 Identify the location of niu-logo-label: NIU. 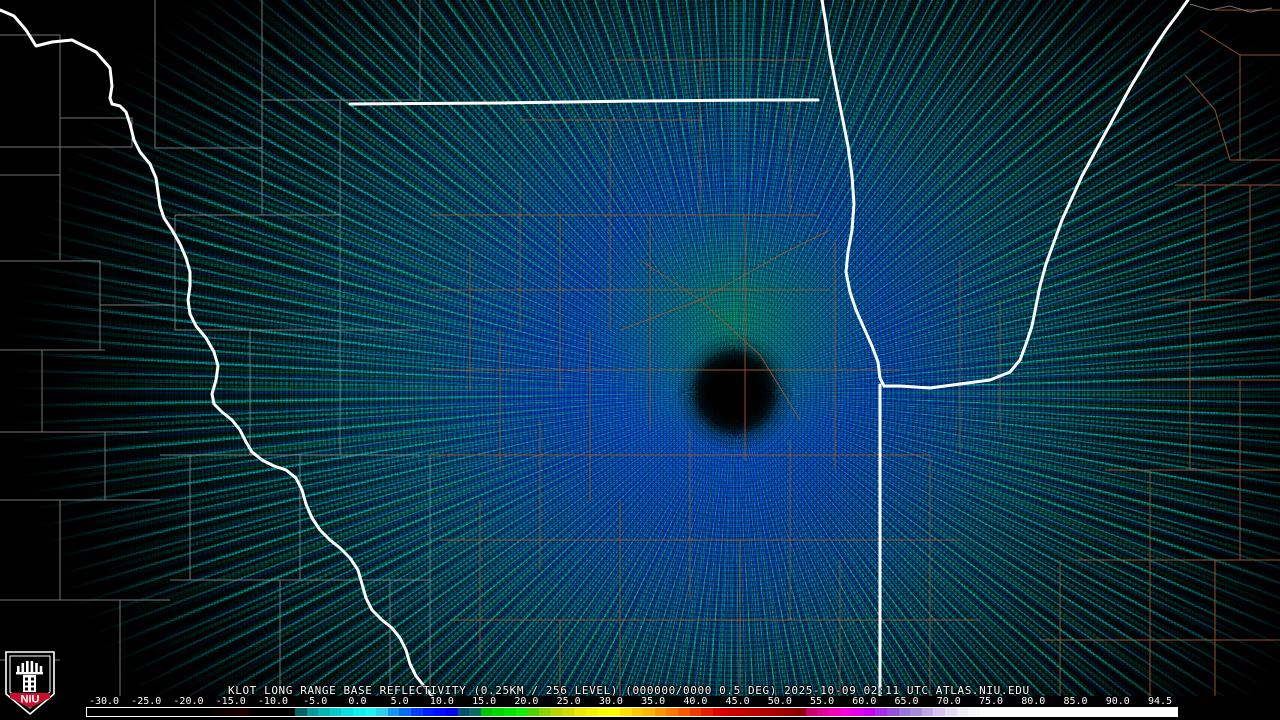
(30, 700).